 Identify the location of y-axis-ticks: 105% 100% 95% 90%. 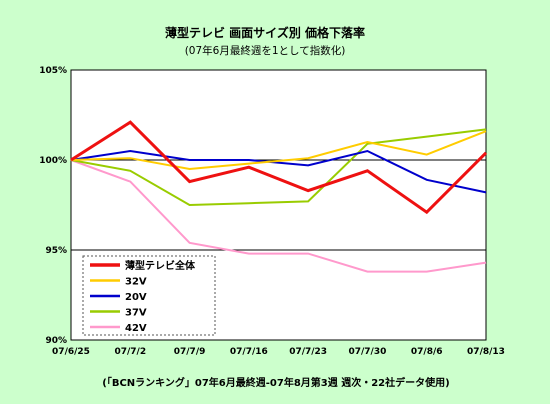
(53, 206).